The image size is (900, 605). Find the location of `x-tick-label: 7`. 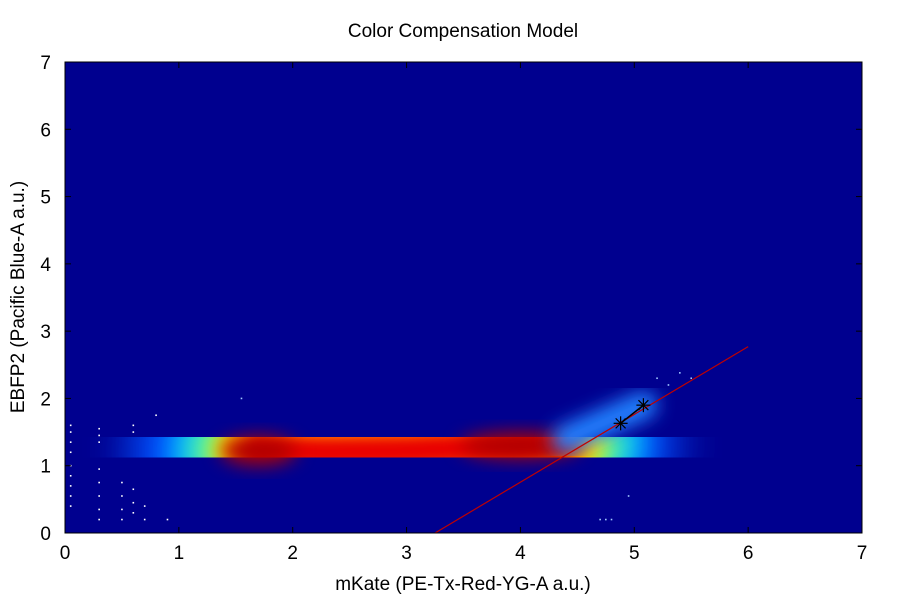

x-tick-label: 7 is located at coordinates (862, 553).